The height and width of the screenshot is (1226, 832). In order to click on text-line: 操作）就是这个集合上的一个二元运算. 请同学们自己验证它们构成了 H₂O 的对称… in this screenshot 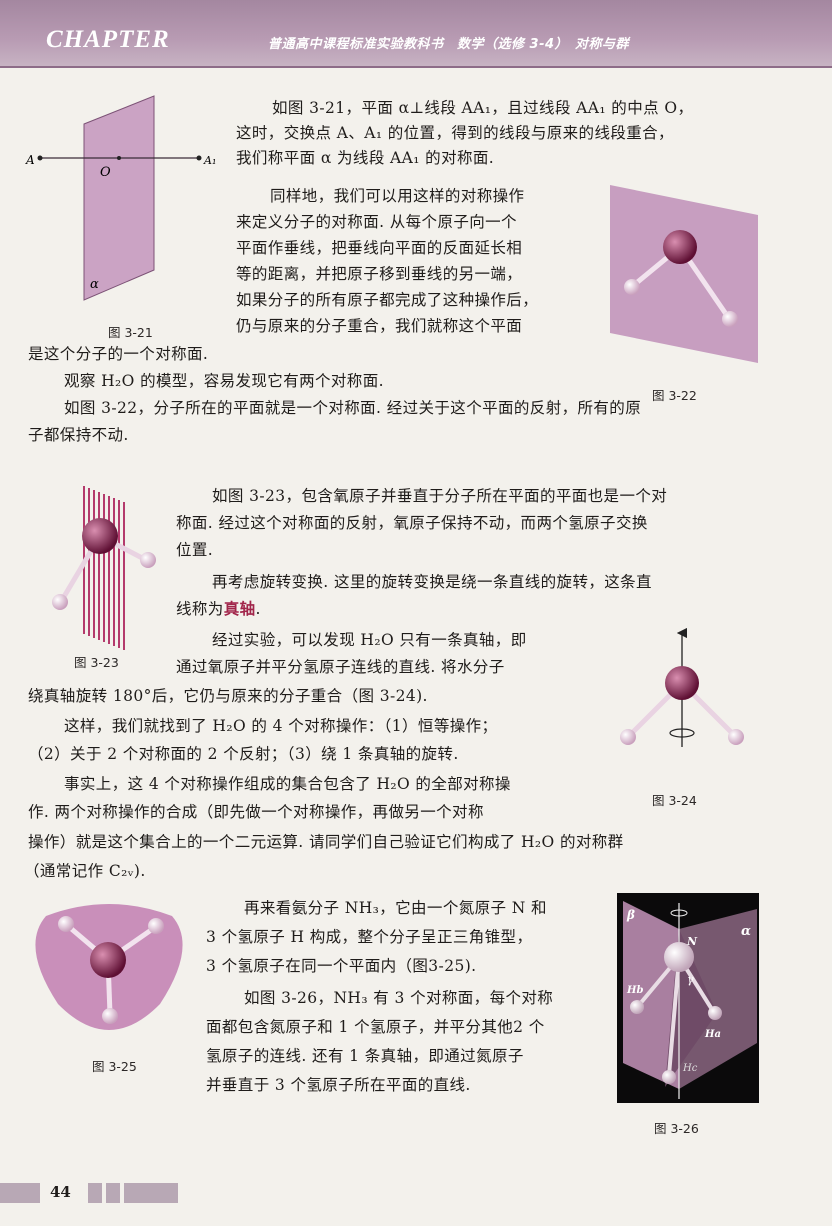, I will do `click(326, 842)`.